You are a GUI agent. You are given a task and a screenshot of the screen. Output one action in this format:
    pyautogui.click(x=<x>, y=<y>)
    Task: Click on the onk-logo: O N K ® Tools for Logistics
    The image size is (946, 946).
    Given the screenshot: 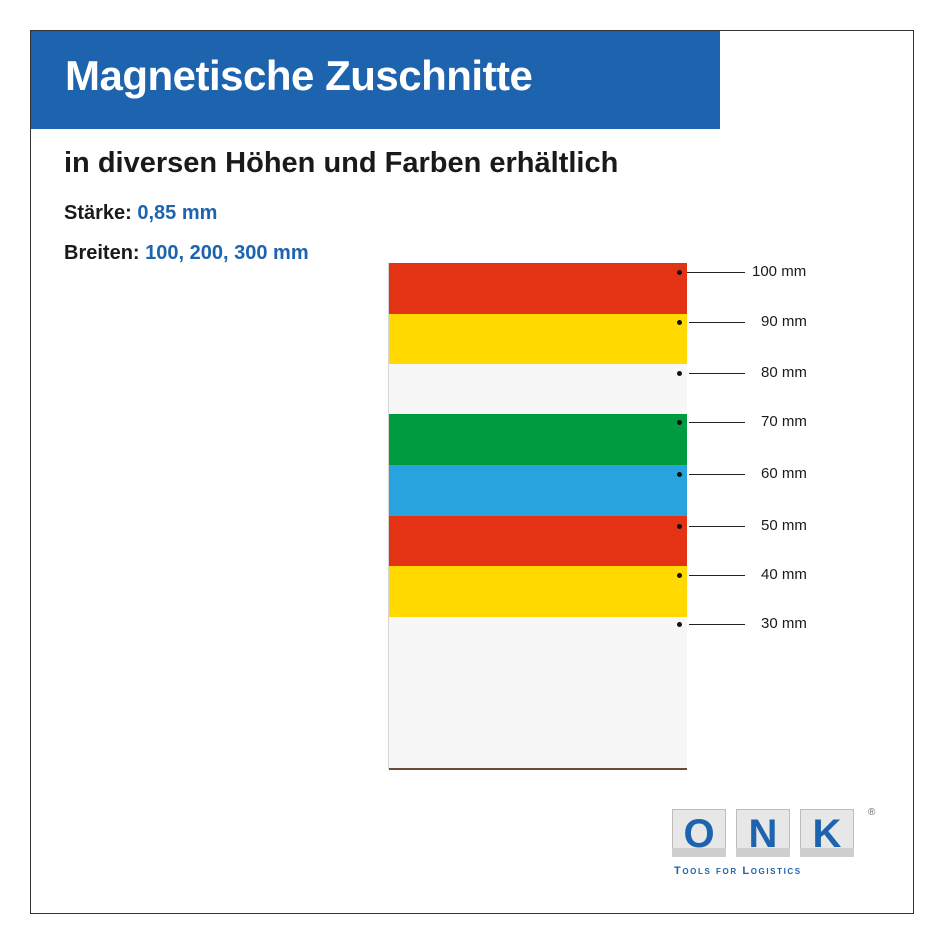 What is the action you would take?
    pyautogui.click(x=777, y=848)
    